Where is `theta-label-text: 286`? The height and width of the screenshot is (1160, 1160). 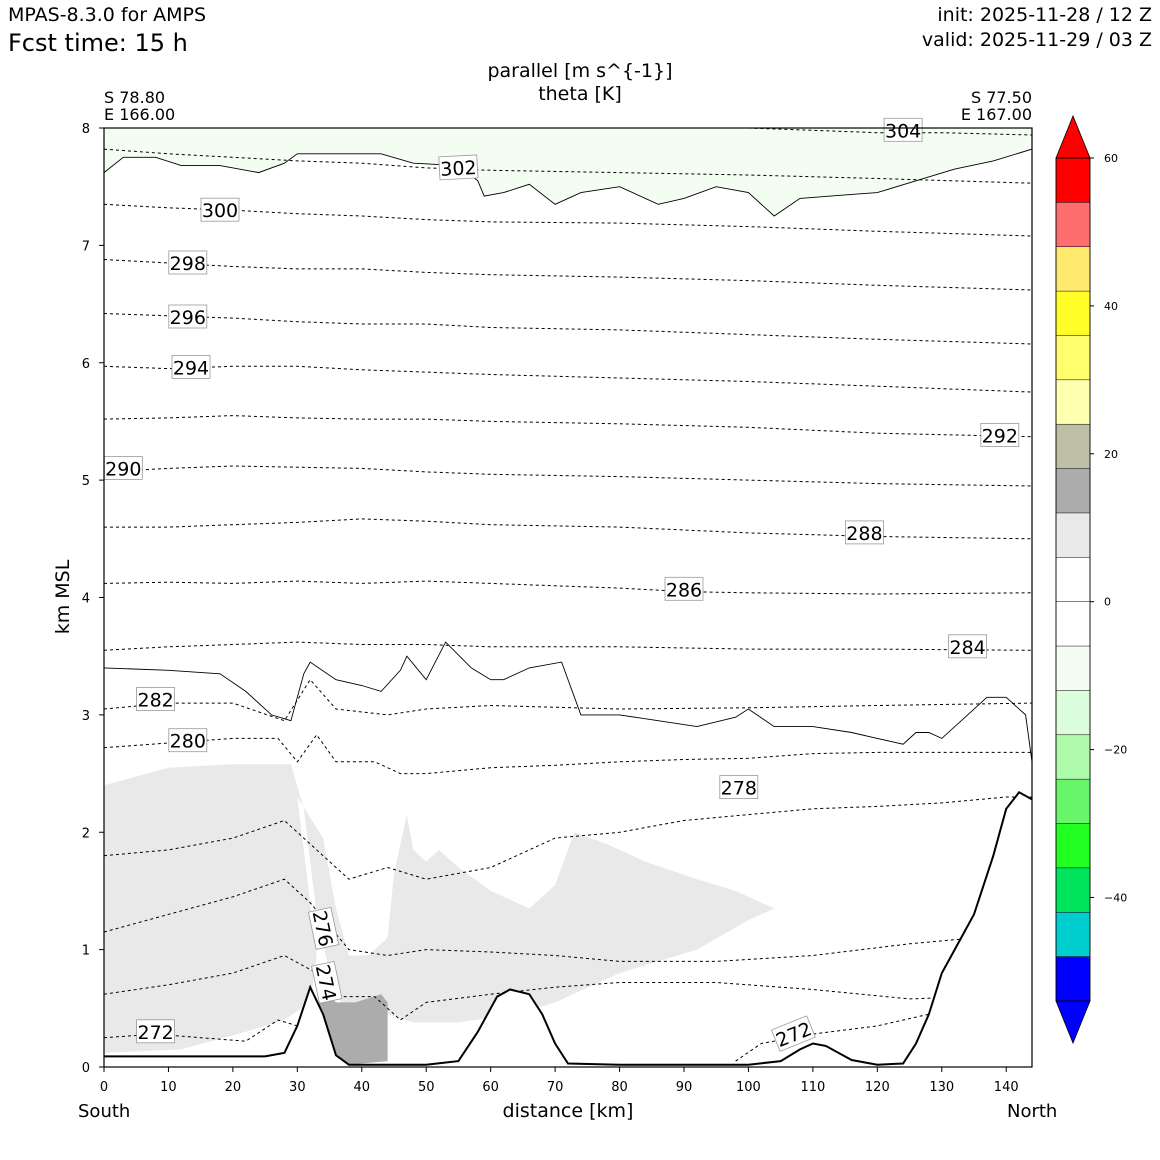
theta-label-text: 286 is located at coordinates (684, 590).